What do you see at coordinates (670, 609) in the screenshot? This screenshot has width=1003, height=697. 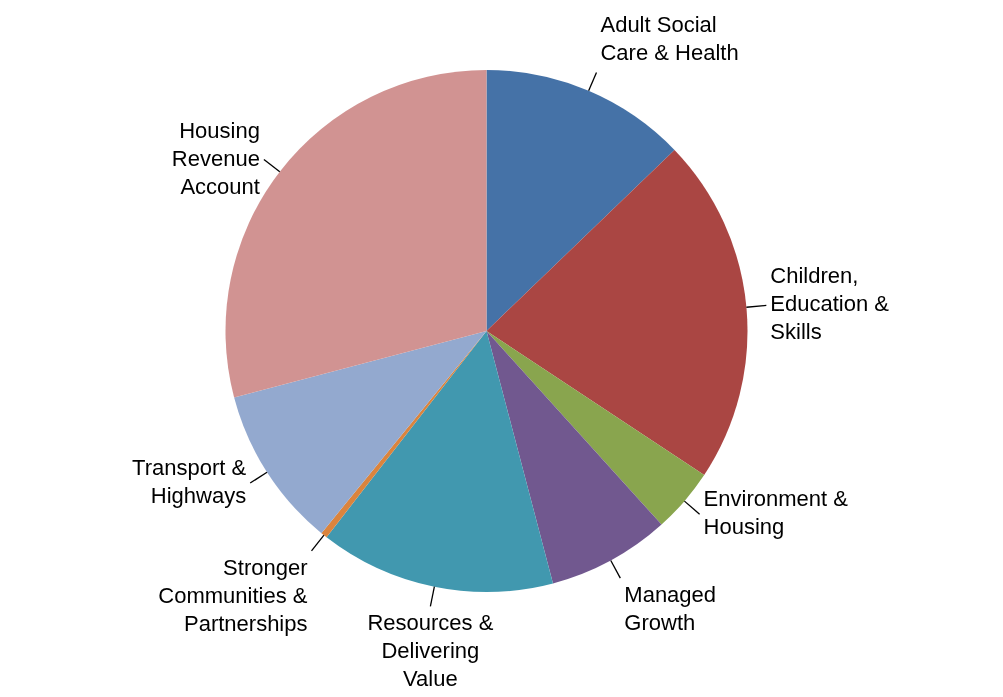 I see `slice-label: Managed Growth` at bounding box center [670, 609].